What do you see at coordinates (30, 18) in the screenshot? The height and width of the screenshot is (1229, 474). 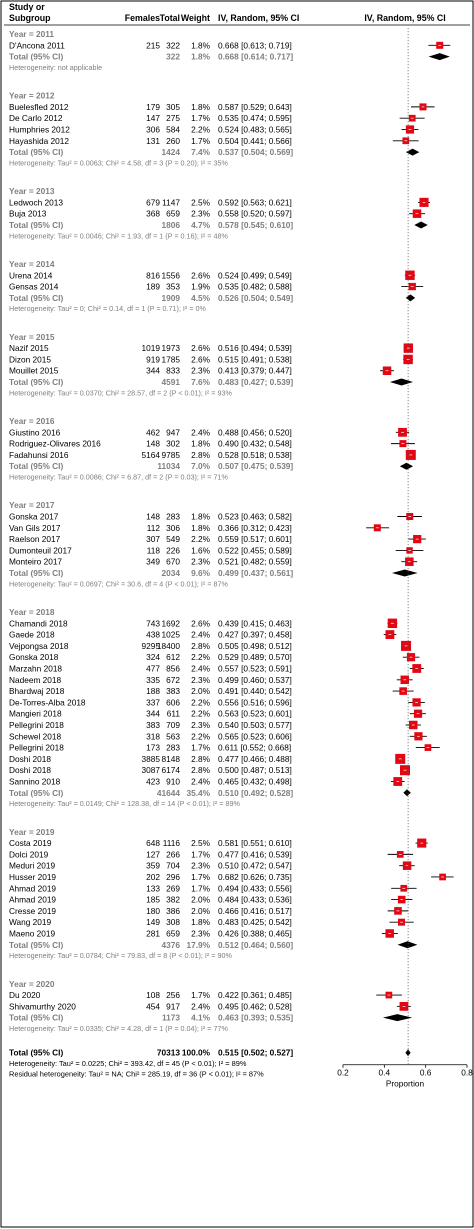 I see `column-header-subgroup: Subgroup` at bounding box center [30, 18].